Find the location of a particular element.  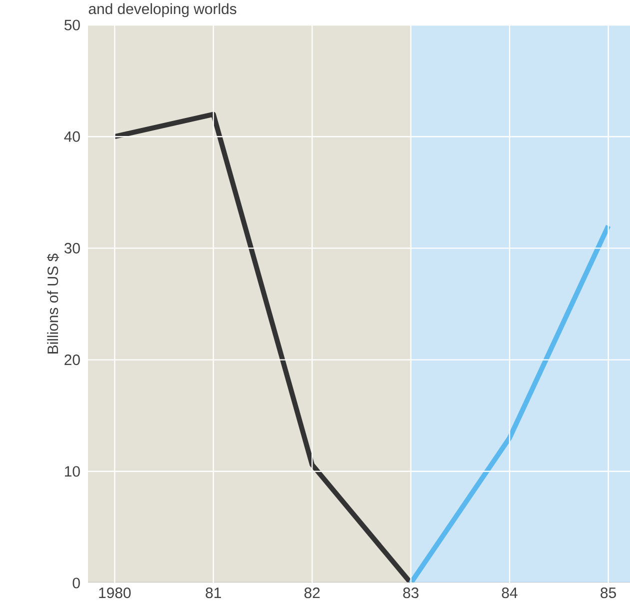

y-axis-title: Billions of US $ is located at coordinates (53, 304).